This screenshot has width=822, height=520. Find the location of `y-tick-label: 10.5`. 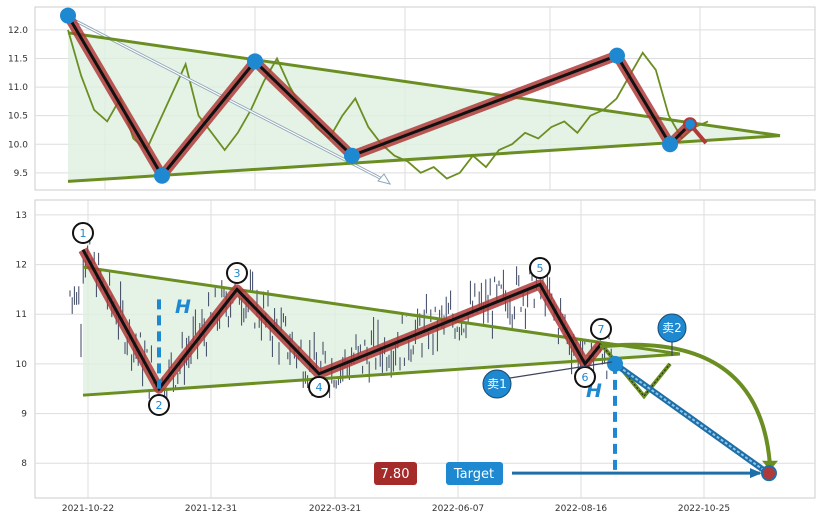

y-tick-label: 10.5 is located at coordinates (18, 117).